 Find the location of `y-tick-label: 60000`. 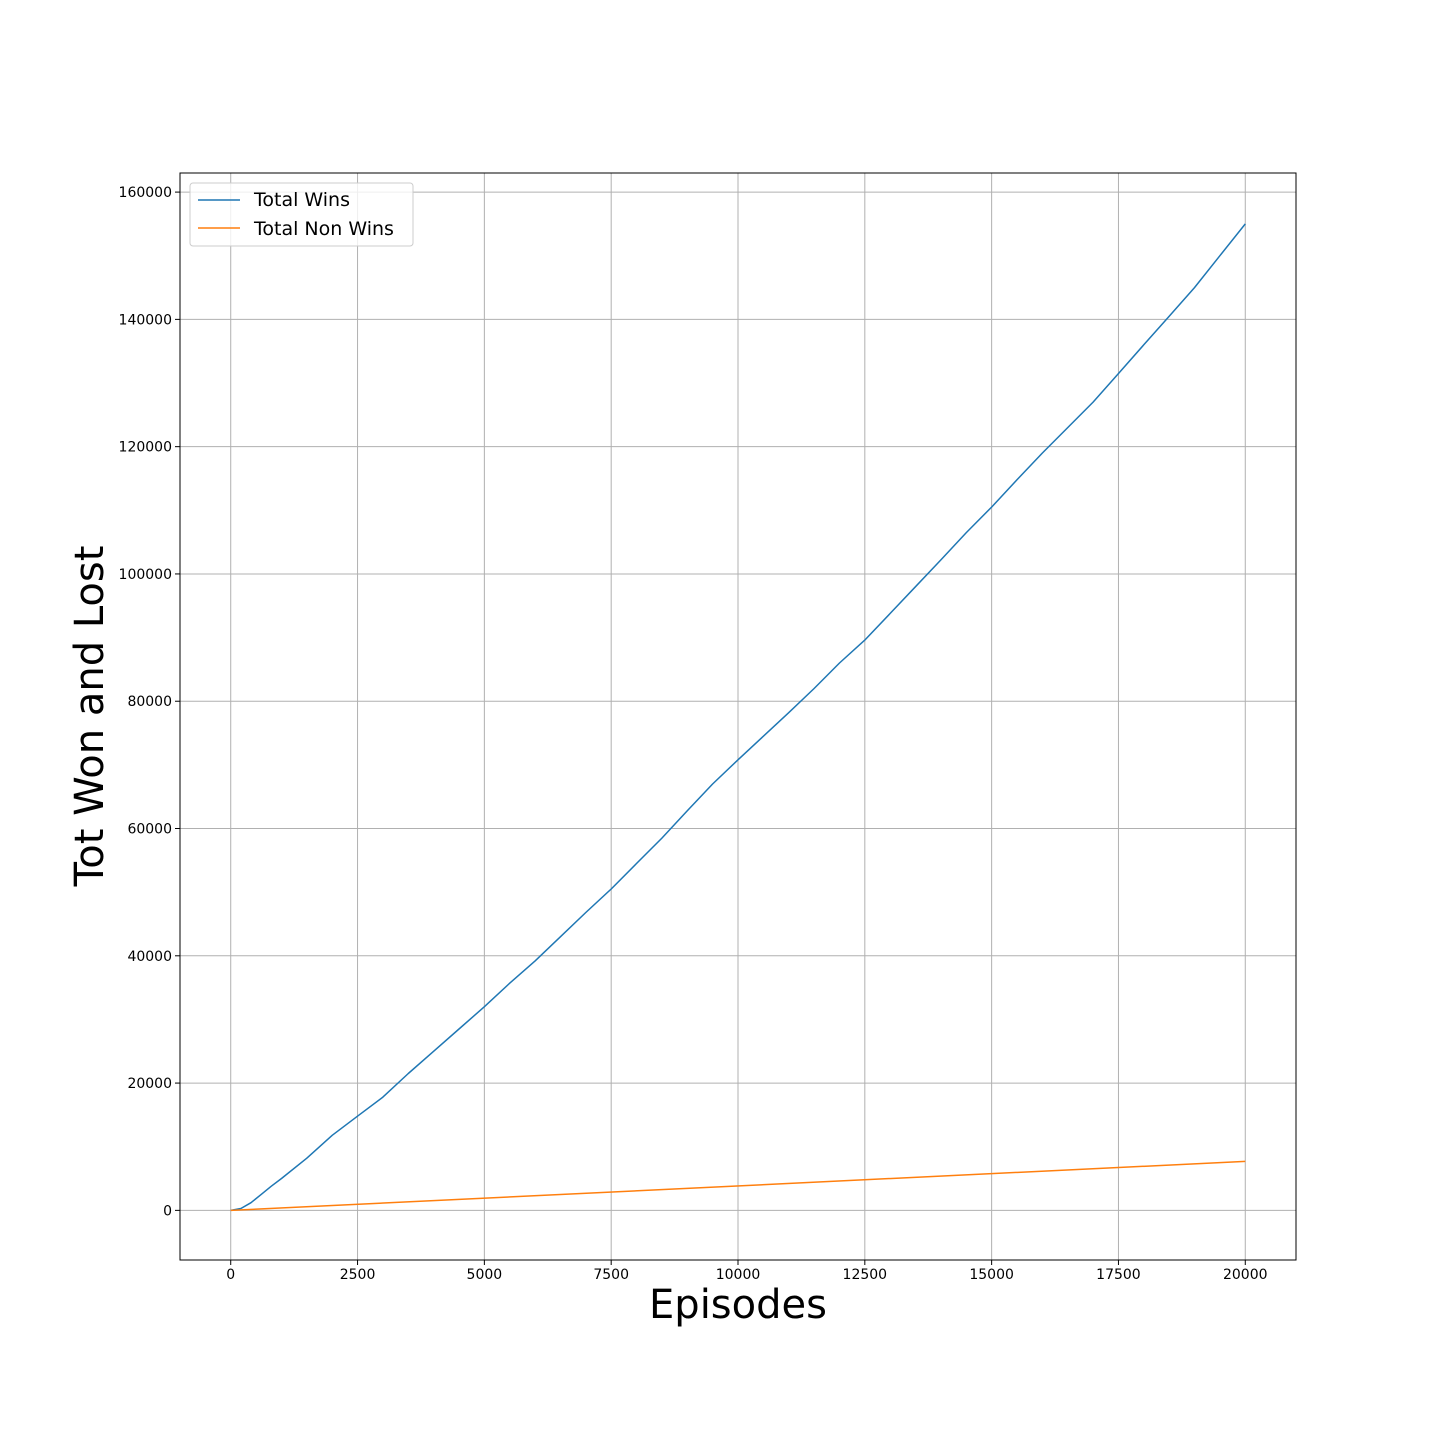

y-tick-label: 60000 is located at coordinates (149, 830).